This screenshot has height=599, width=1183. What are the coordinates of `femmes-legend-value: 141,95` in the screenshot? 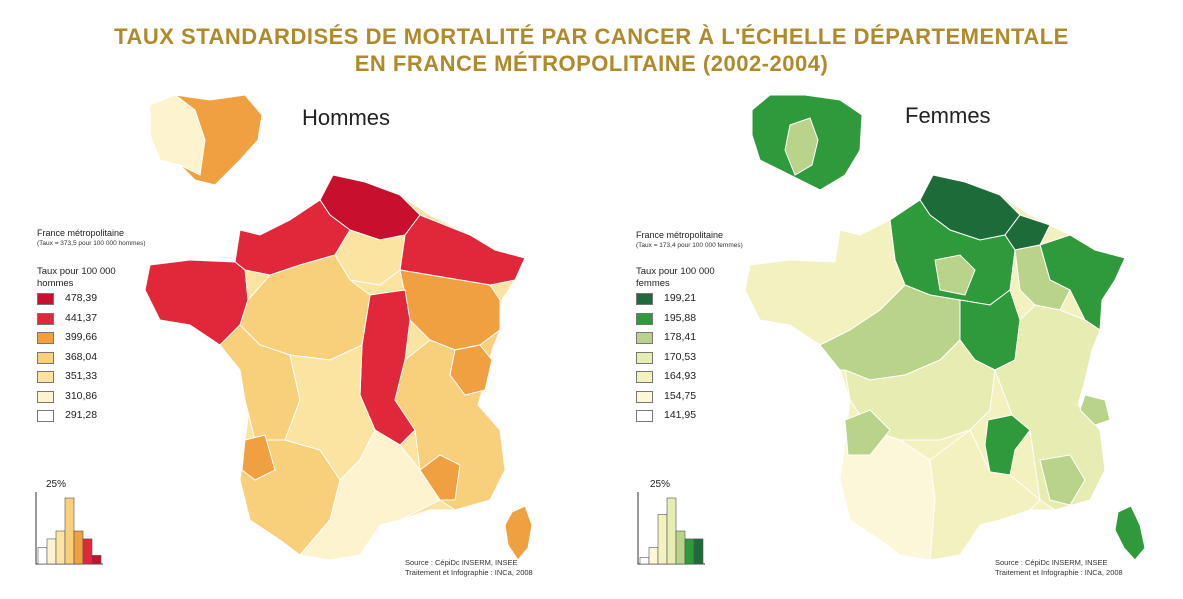 It's located at (680, 415).